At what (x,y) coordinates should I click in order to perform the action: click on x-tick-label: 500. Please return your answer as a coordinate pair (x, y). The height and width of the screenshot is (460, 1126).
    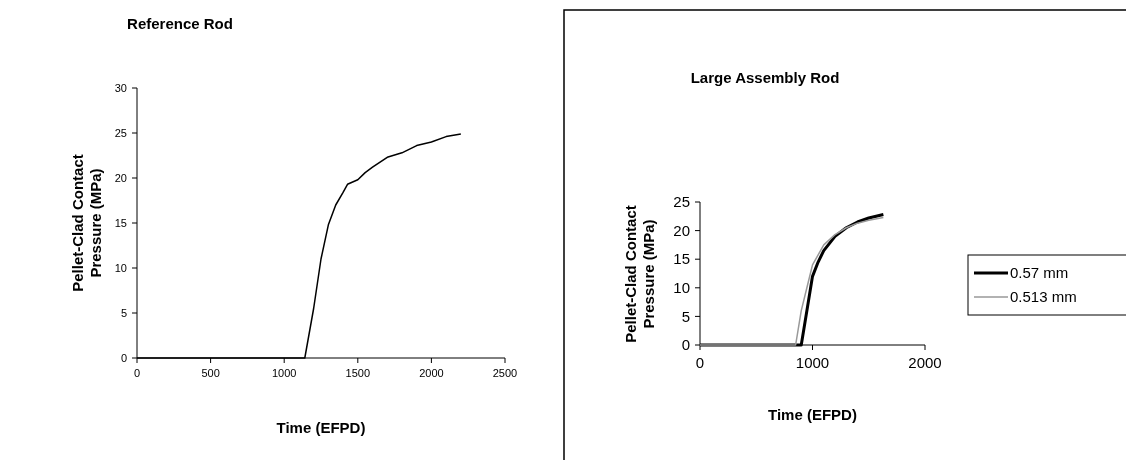
    Looking at the image, I should click on (210, 373).